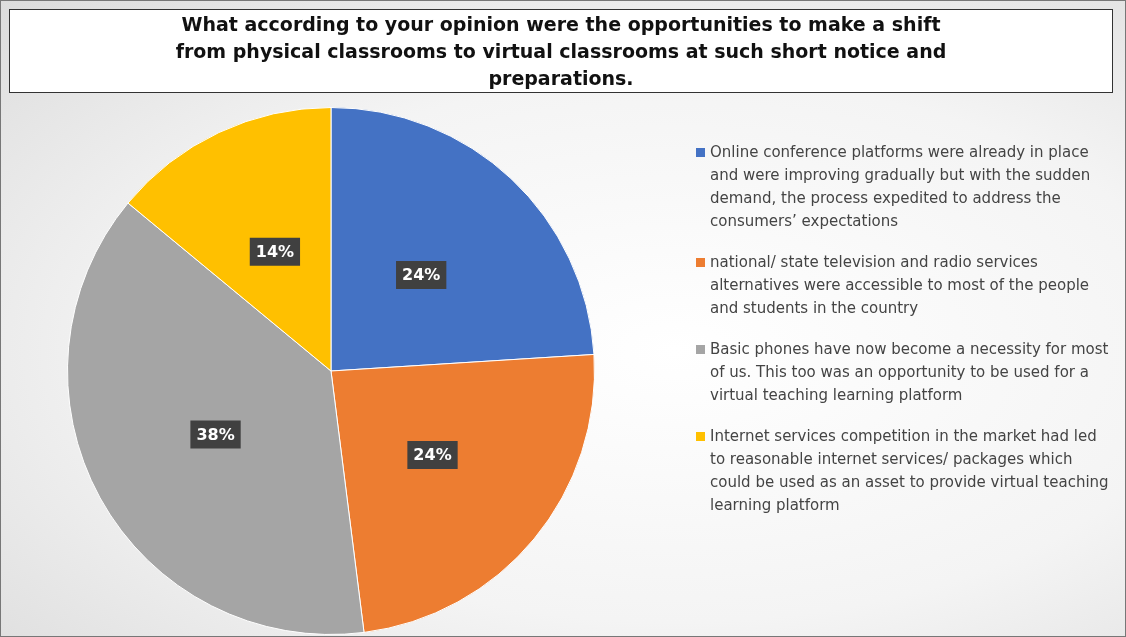  I want to click on data-label: 38%, so click(215, 434).